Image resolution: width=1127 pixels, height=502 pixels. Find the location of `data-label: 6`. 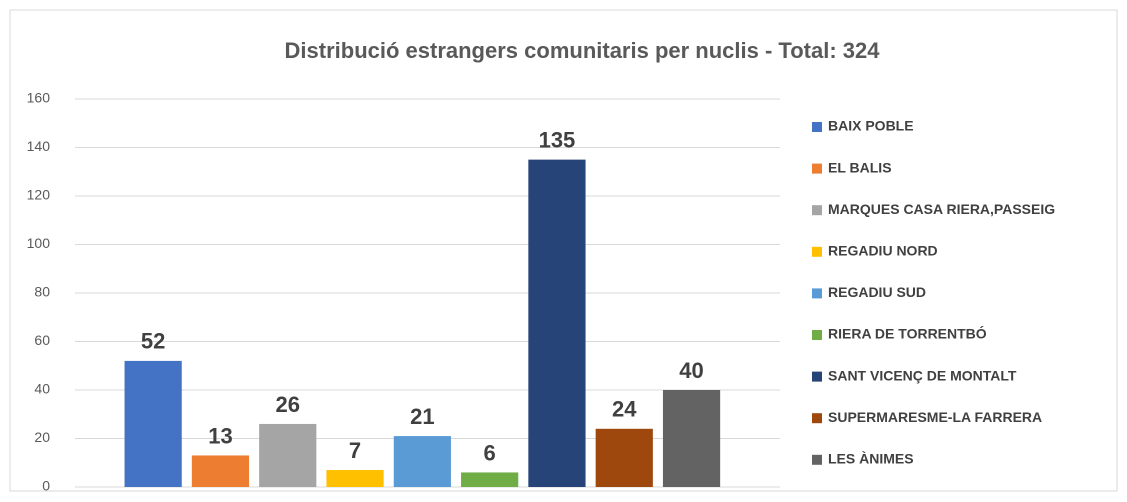

data-label: 6 is located at coordinates (490, 452).